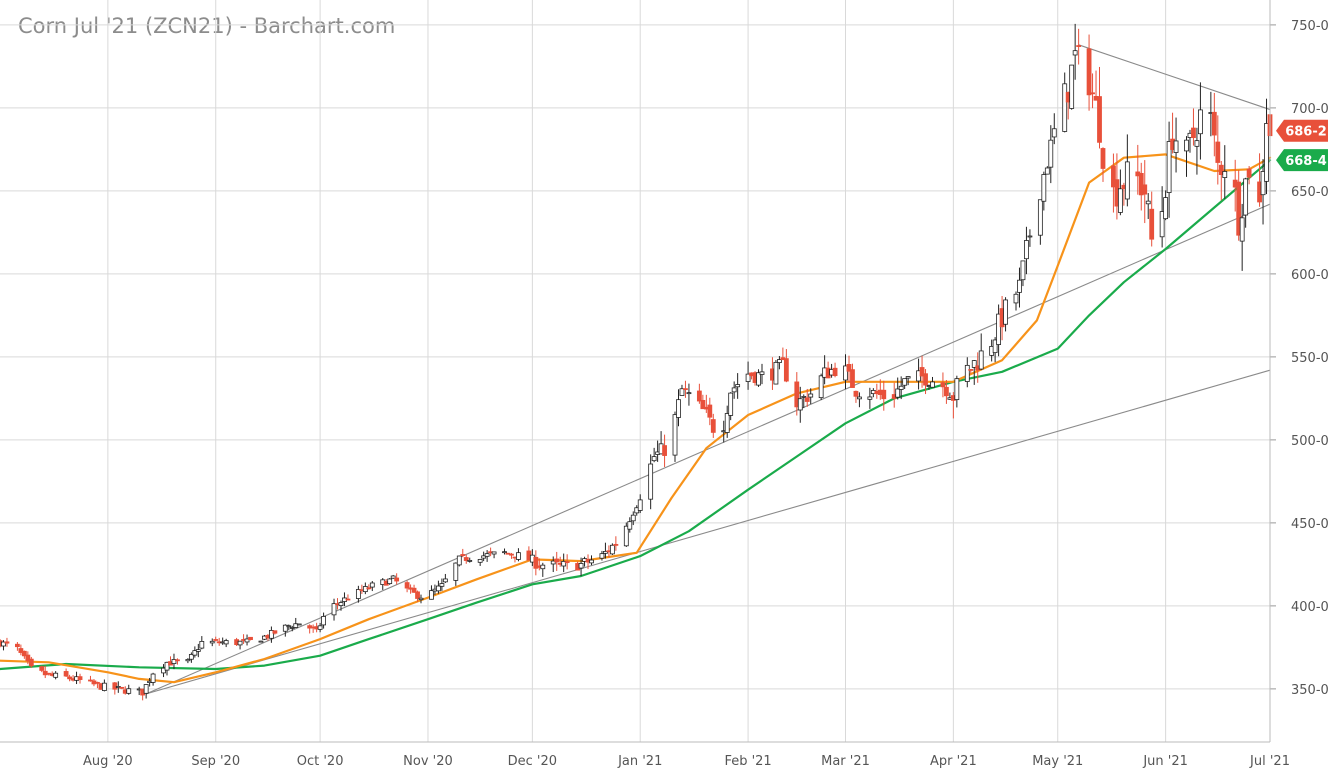 The width and height of the screenshot is (1332, 774). What do you see at coordinates (1310, 26) in the screenshot?
I see `y-tick-label: 750-0` at bounding box center [1310, 26].